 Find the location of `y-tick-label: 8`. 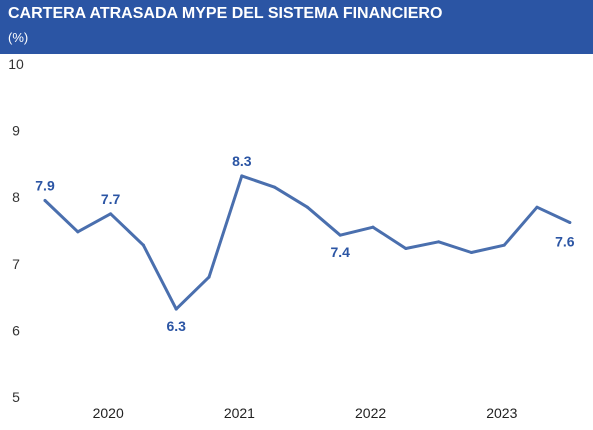

y-tick-label: 8 is located at coordinates (16, 197).